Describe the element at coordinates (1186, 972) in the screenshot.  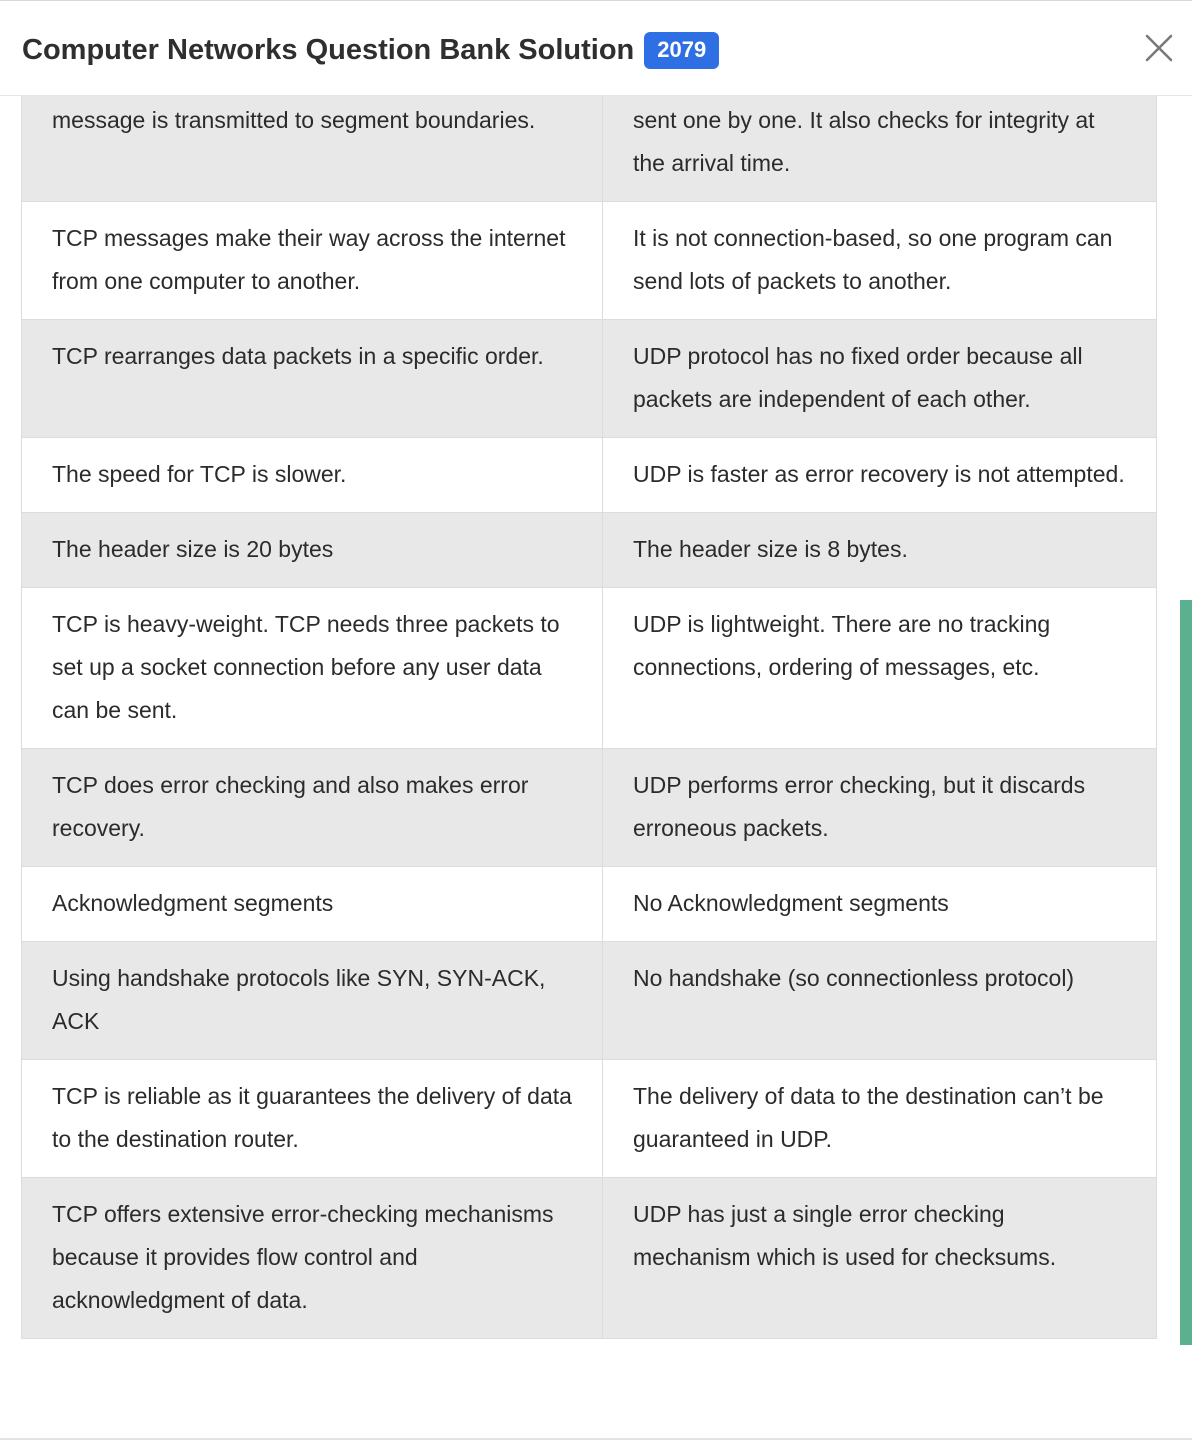
I see `scrollbar-thumb` at that location.